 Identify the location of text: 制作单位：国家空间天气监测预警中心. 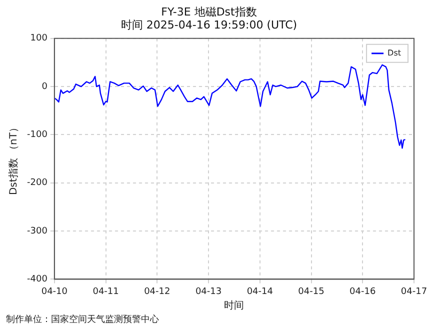
(82, 320).